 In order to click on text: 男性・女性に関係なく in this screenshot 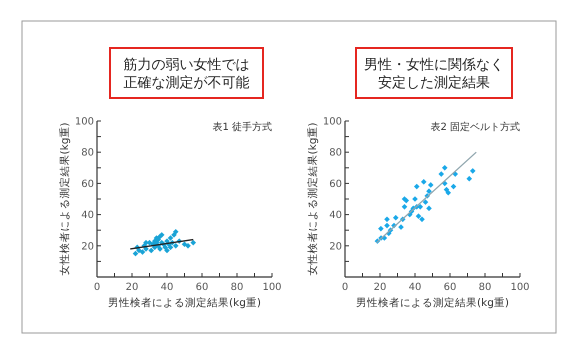, I will do `click(434, 65)`.